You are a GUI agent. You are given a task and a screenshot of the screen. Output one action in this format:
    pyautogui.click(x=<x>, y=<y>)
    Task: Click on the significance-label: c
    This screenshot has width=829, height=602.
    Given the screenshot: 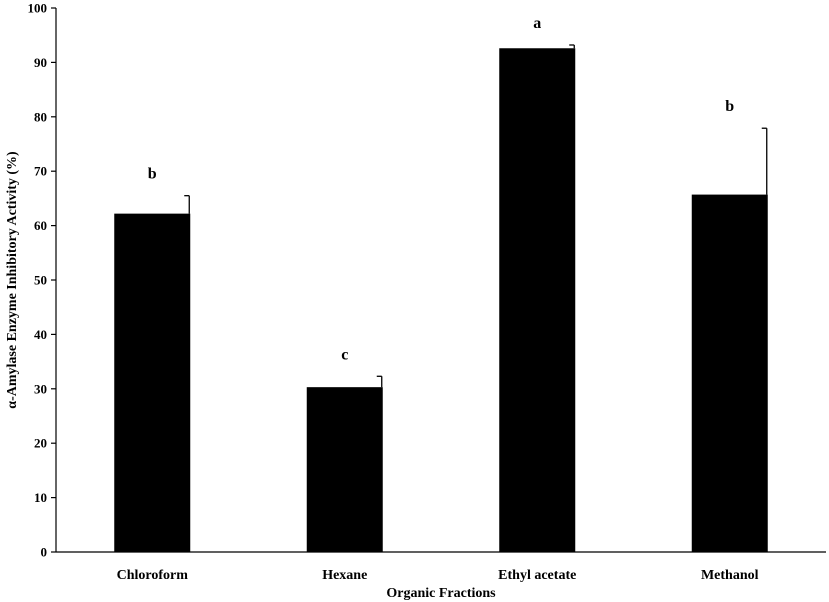 What is the action you would take?
    pyautogui.click(x=344, y=354)
    